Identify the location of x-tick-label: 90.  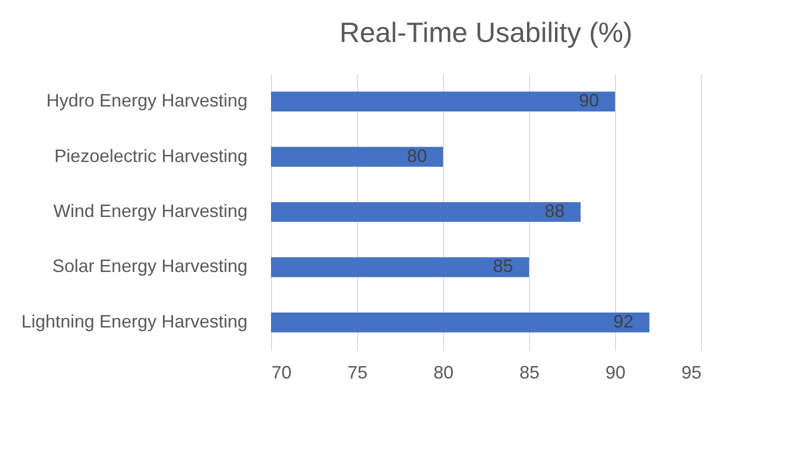
(615, 372).